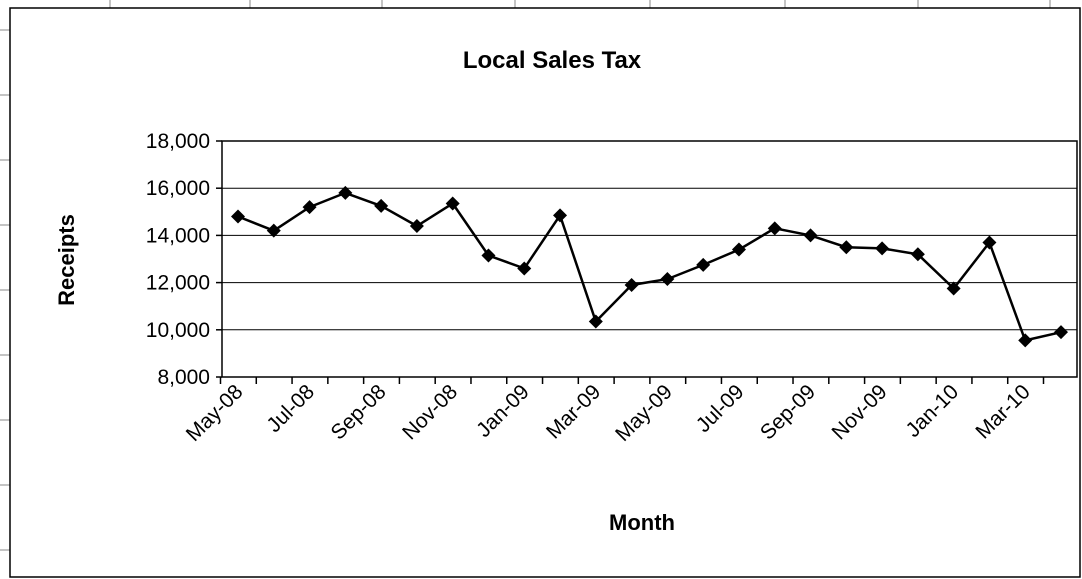  I want to click on y-tick-label: 16,000, so click(178, 188).